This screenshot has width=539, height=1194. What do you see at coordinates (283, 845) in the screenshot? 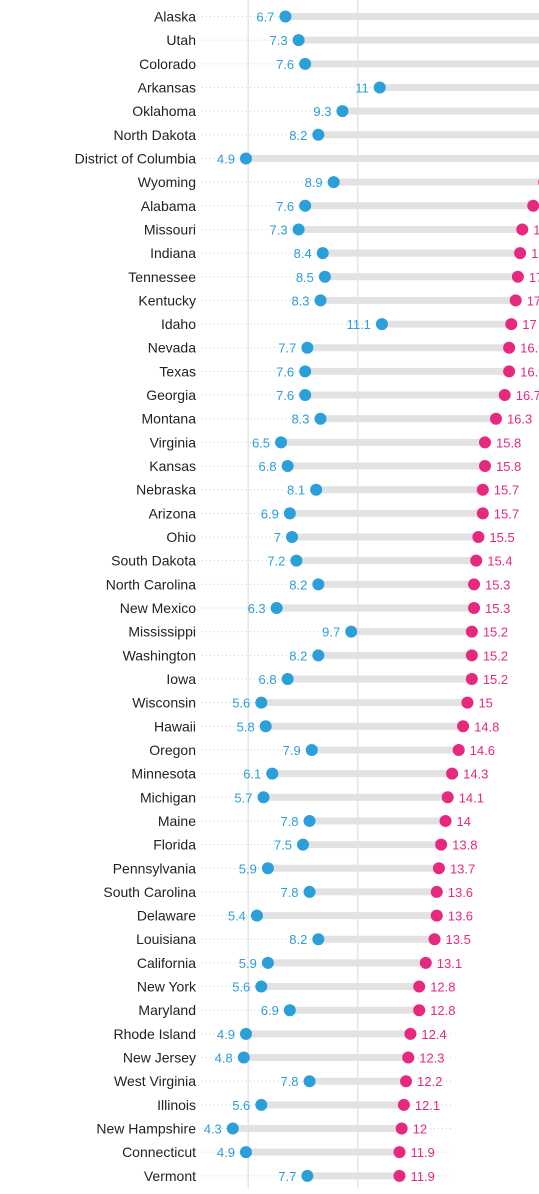
I see `low-value-label: 7.5` at bounding box center [283, 845].